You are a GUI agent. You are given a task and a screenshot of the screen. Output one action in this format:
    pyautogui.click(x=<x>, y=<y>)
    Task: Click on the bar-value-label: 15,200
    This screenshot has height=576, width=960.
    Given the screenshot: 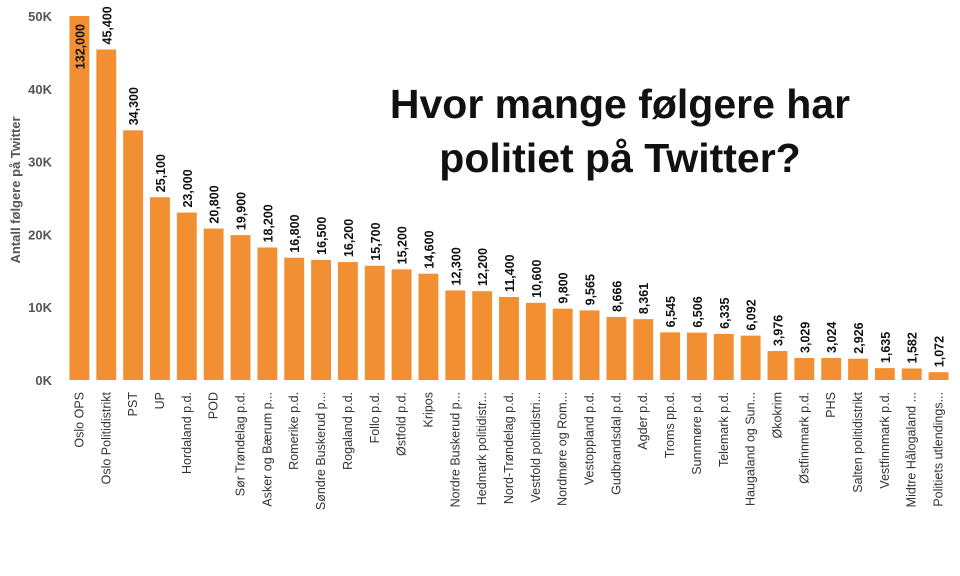 What is the action you would take?
    pyautogui.click(x=403, y=245)
    